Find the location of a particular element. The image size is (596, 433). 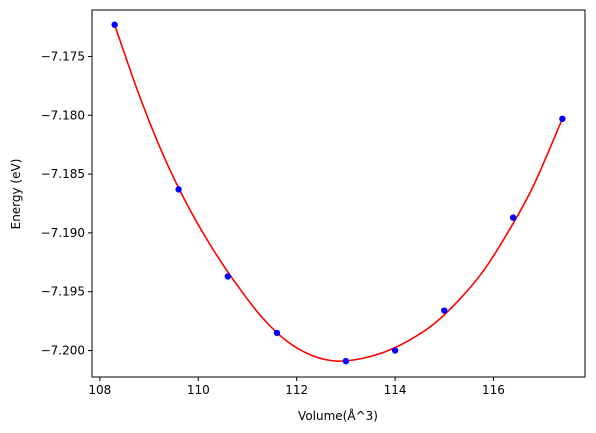

y-axis-ticks: −7.175 −7.180 −7.185 −7.190 −7.195 −7.200 is located at coordinates (66, 203).